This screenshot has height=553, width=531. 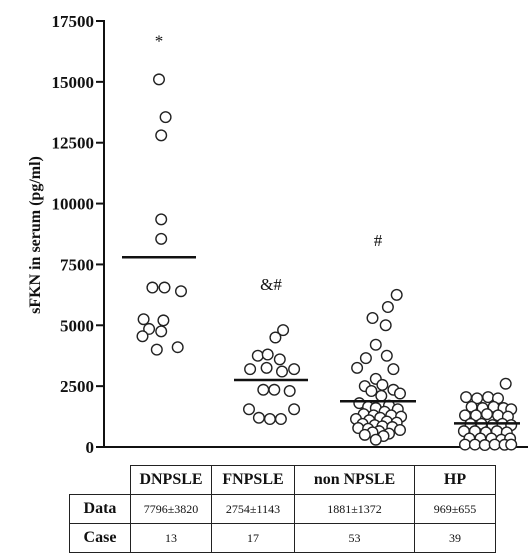 What do you see at coordinates (100, 509) in the screenshot?
I see `row-label: Data` at bounding box center [100, 509].